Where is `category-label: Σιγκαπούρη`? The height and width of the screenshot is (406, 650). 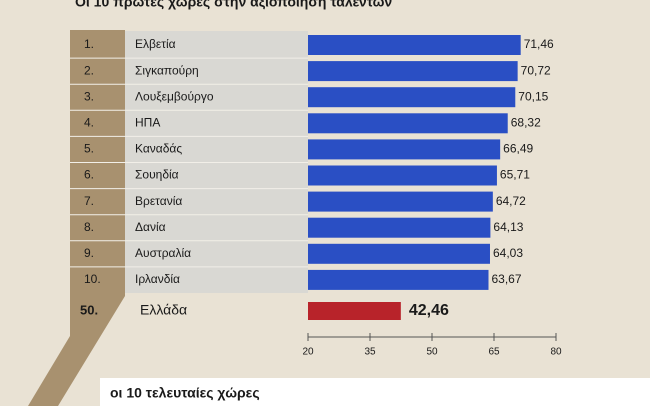 category-label: Σιγκαπούρη is located at coordinates (167, 70).